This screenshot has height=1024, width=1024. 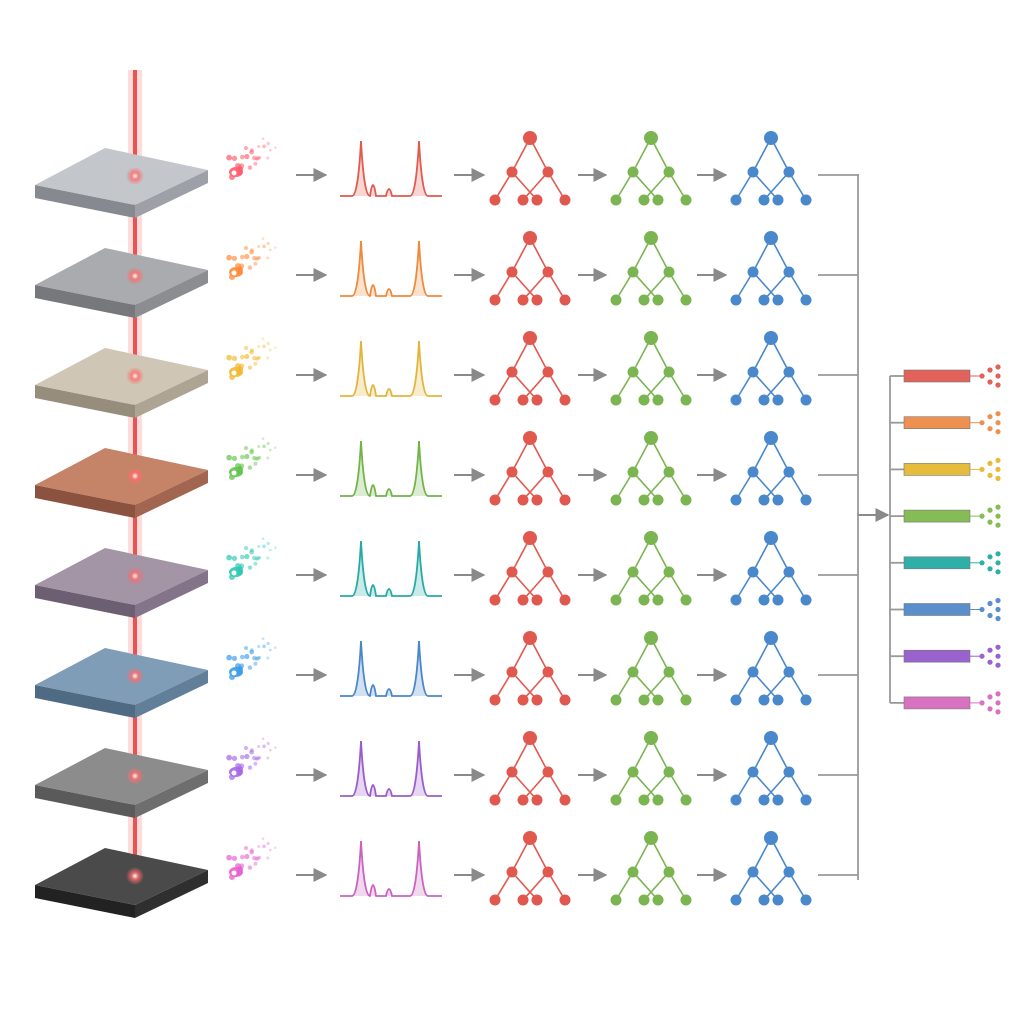 I want to click on feature-bar, so click(x=937, y=516).